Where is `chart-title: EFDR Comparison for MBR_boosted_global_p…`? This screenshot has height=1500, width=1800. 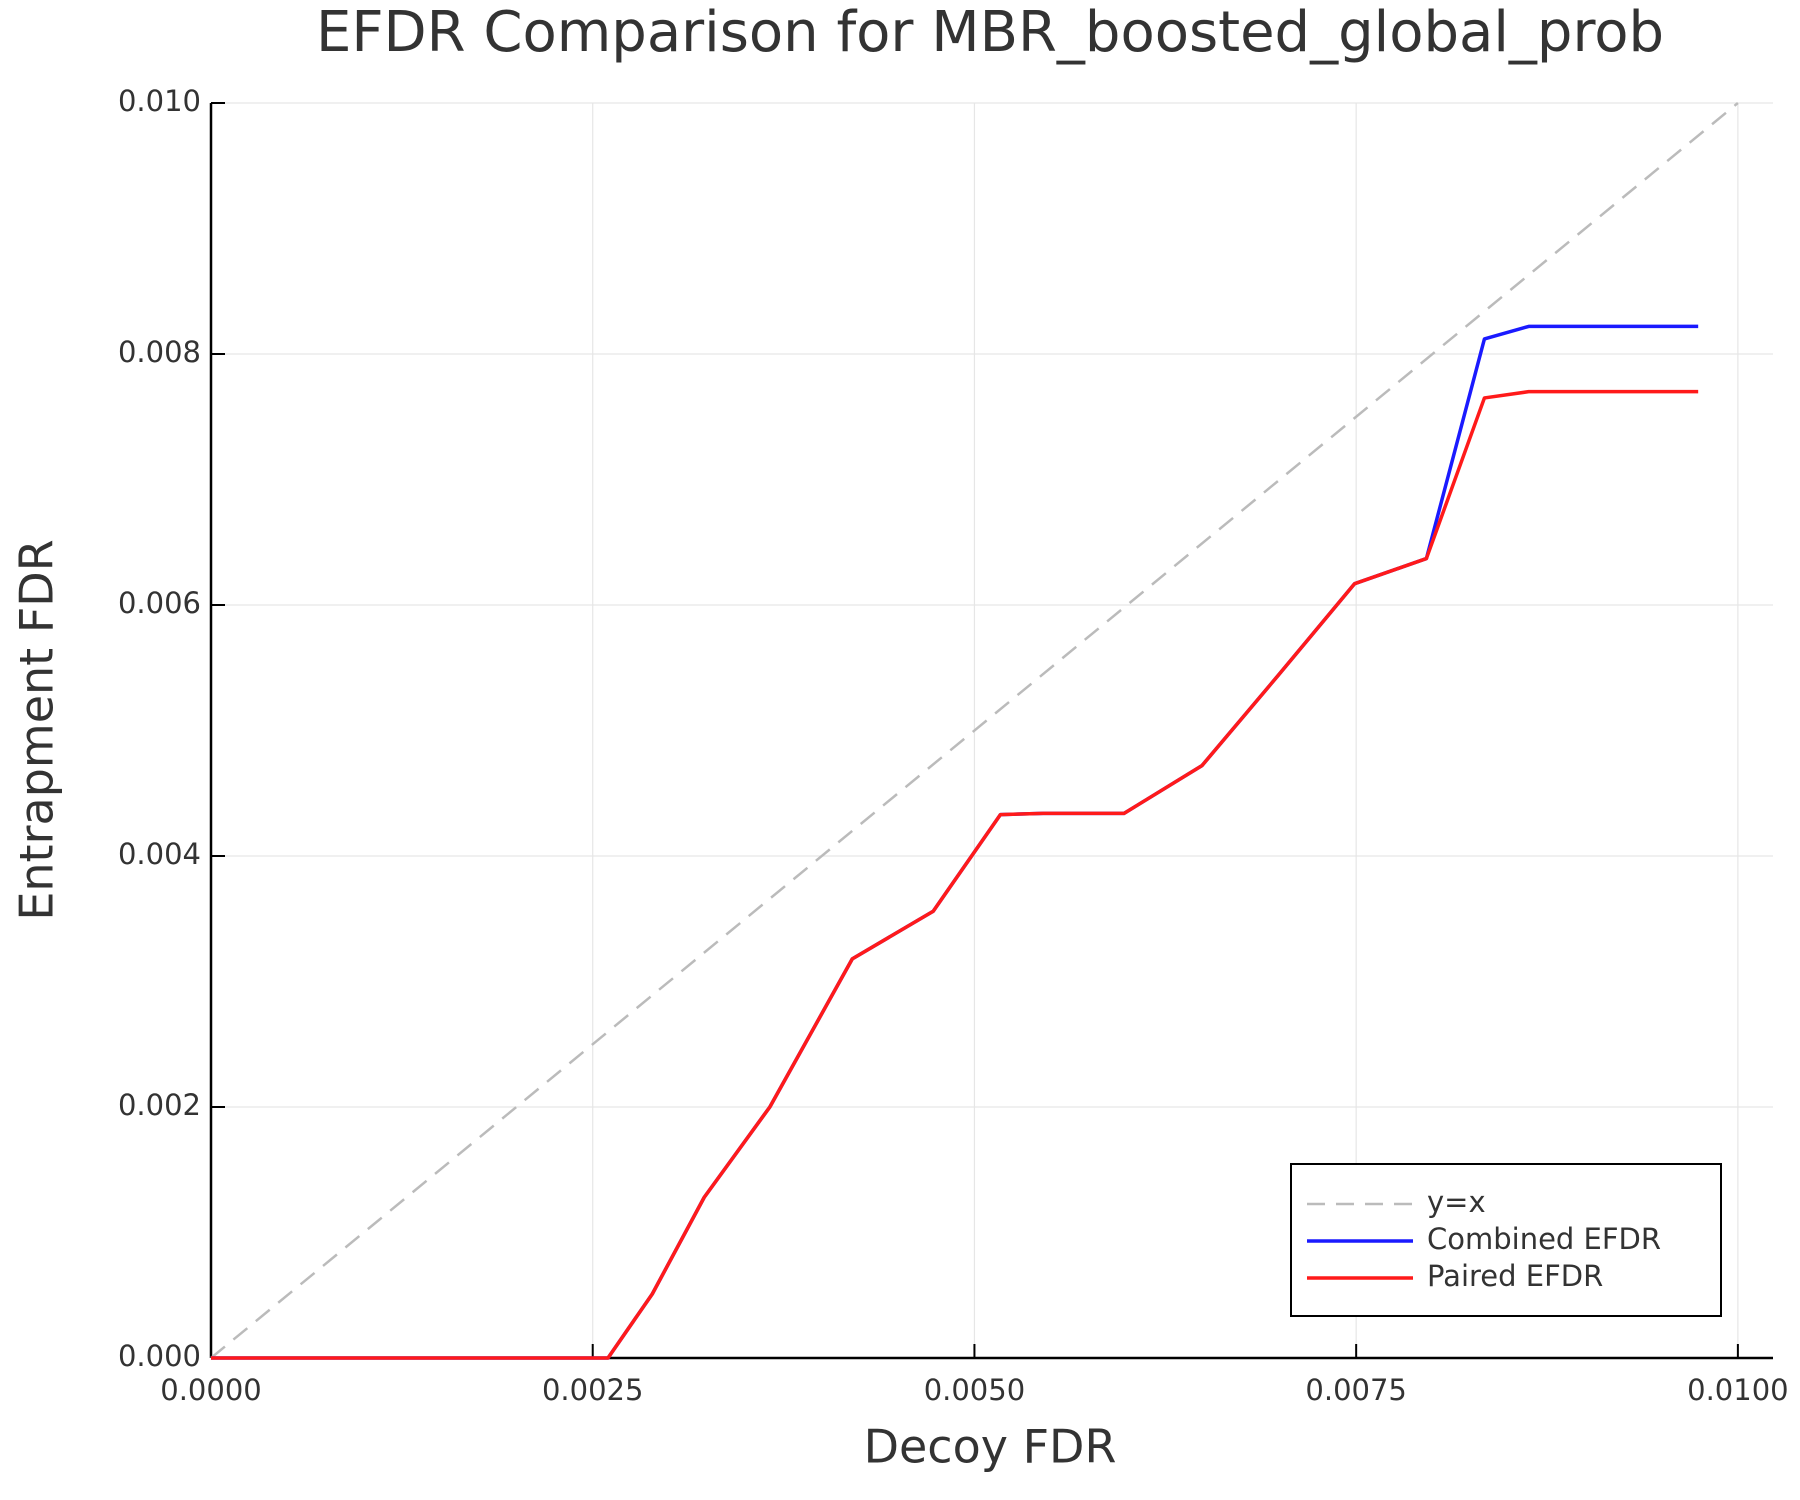
chart-title: EFDR Comparison for MBR_boosted_global_p… is located at coordinates (990, 32).